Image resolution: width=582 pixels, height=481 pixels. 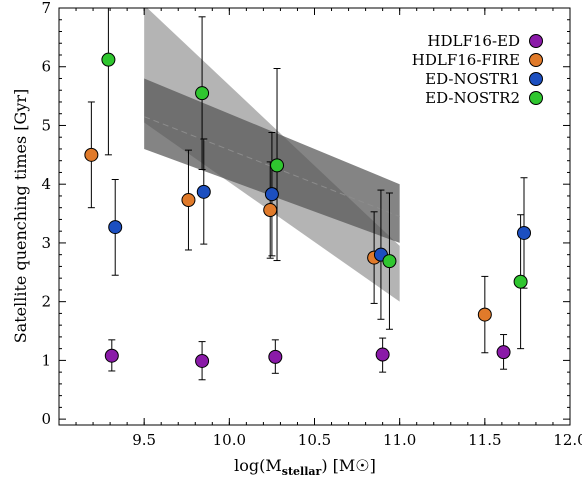 What do you see at coordinates (229, 440) in the screenshot?
I see `x-tick-label-1: 10.0` at bounding box center [229, 440].